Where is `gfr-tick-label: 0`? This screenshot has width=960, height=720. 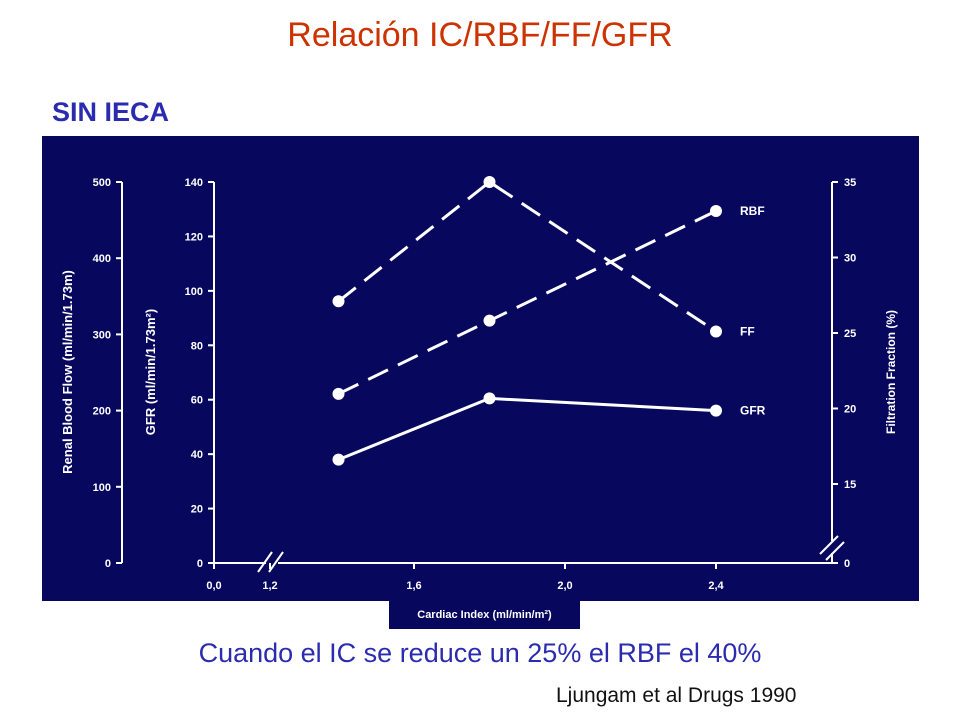 gfr-tick-label: 0 is located at coordinates (200, 564).